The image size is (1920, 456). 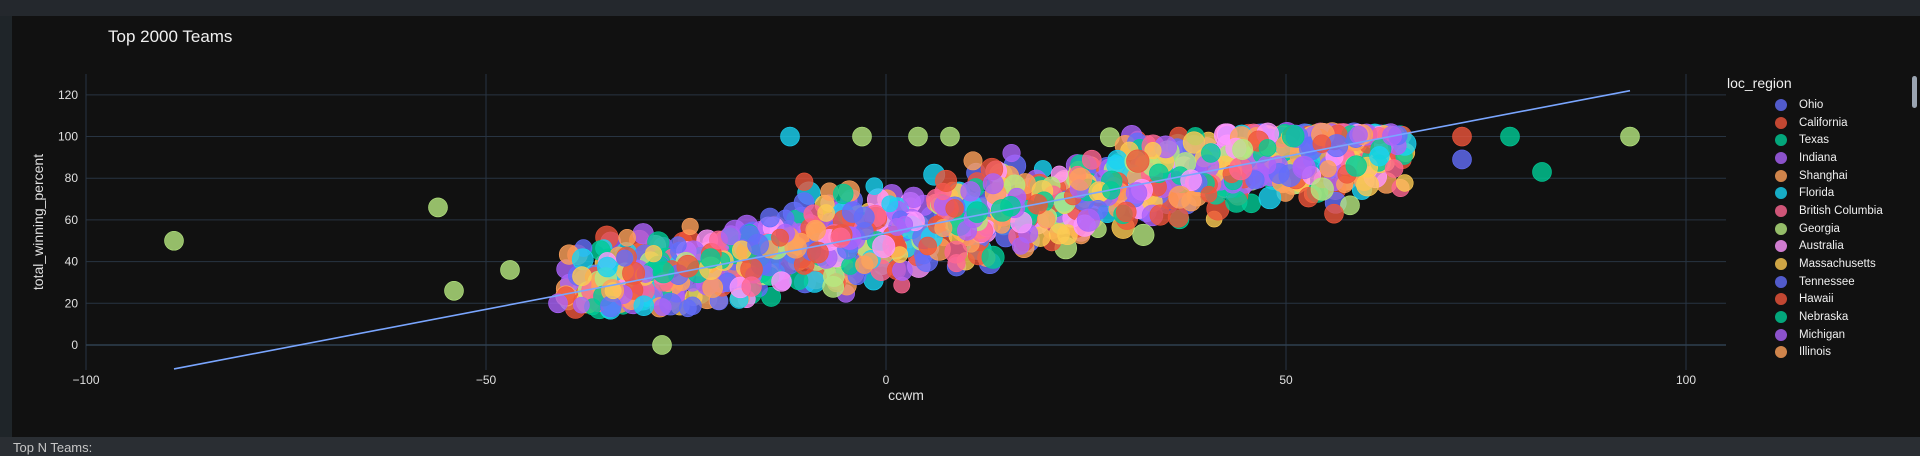 I want to click on legend-item: Texas, so click(x=1817, y=140).